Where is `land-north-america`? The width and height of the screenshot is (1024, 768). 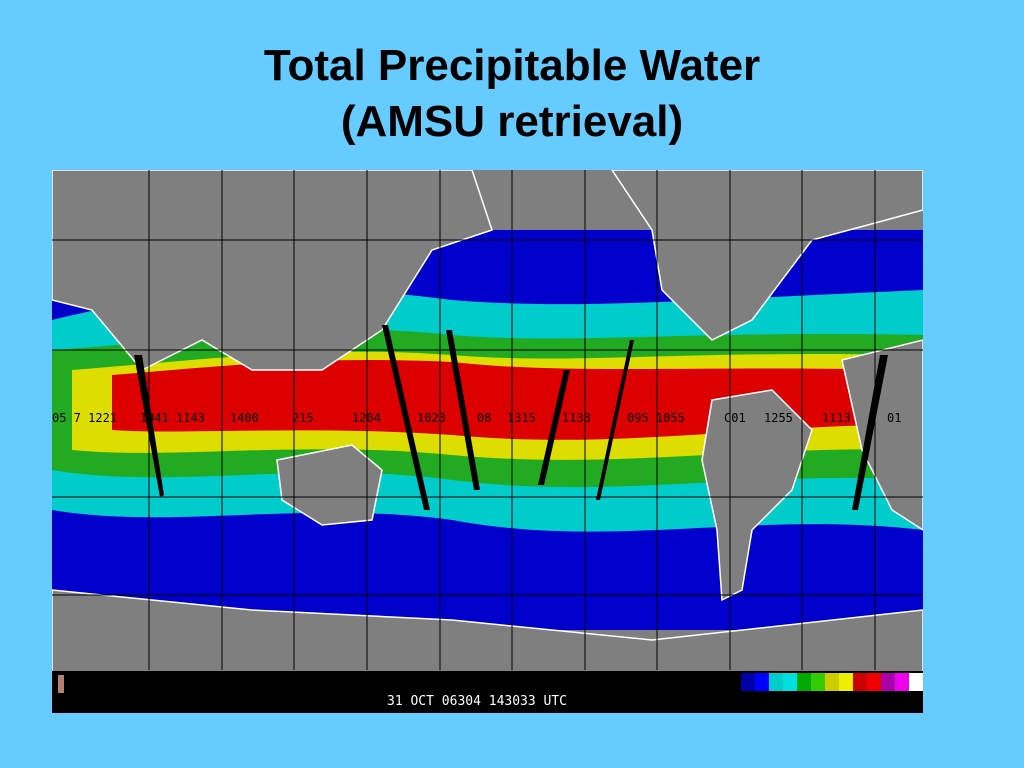 land-north-america is located at coordinates (767, 255).